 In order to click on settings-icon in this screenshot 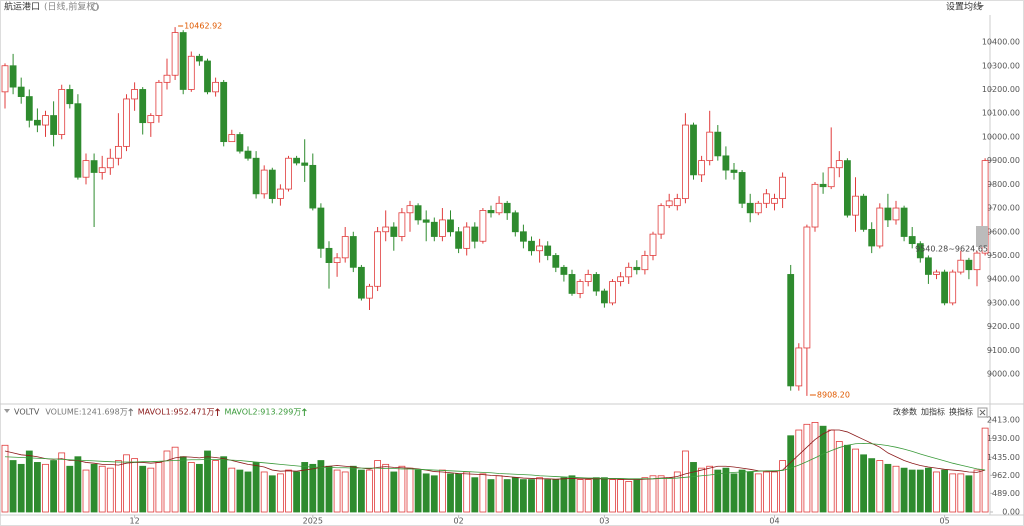, I will do `click(95, 7)`.